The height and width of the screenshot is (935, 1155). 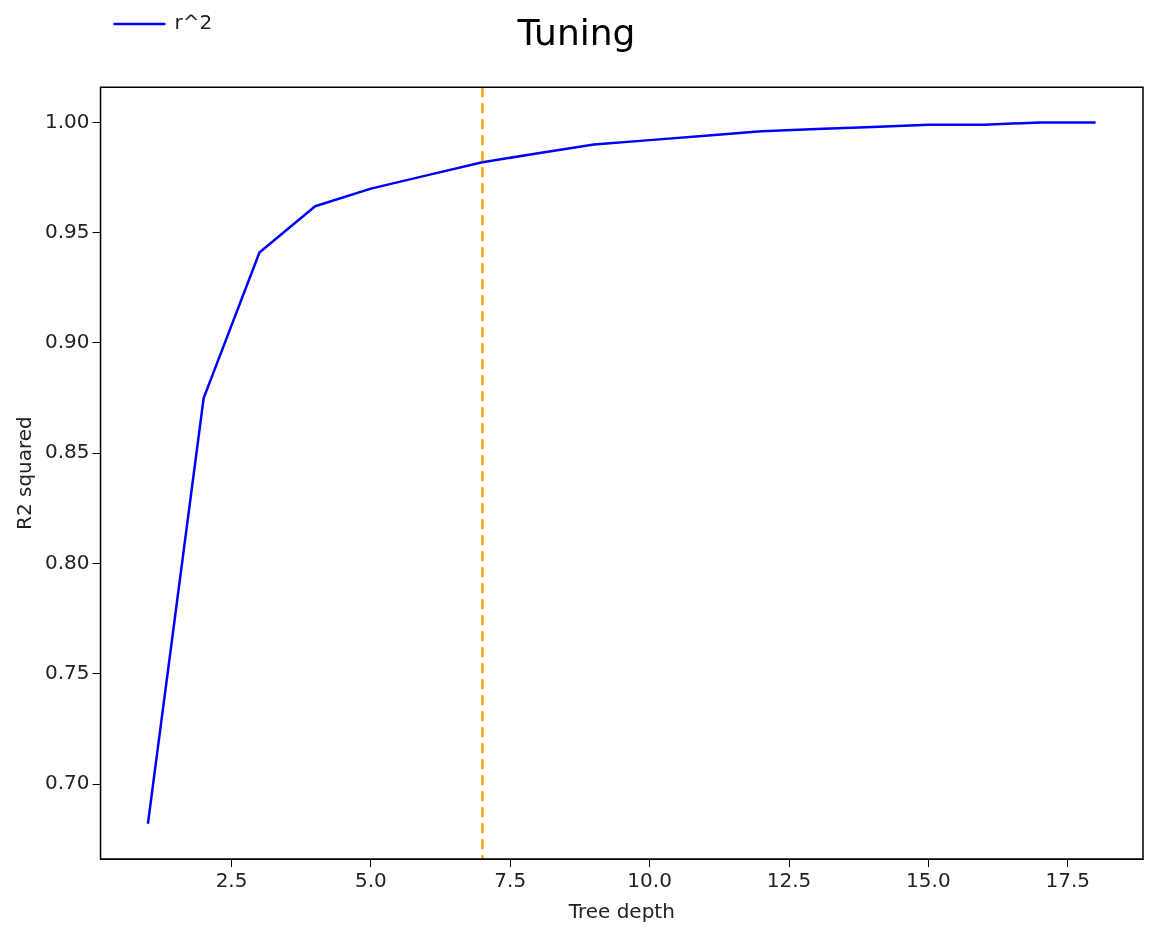 I want to click on y-tick-label: 0.90, so click(x=67, y=341).